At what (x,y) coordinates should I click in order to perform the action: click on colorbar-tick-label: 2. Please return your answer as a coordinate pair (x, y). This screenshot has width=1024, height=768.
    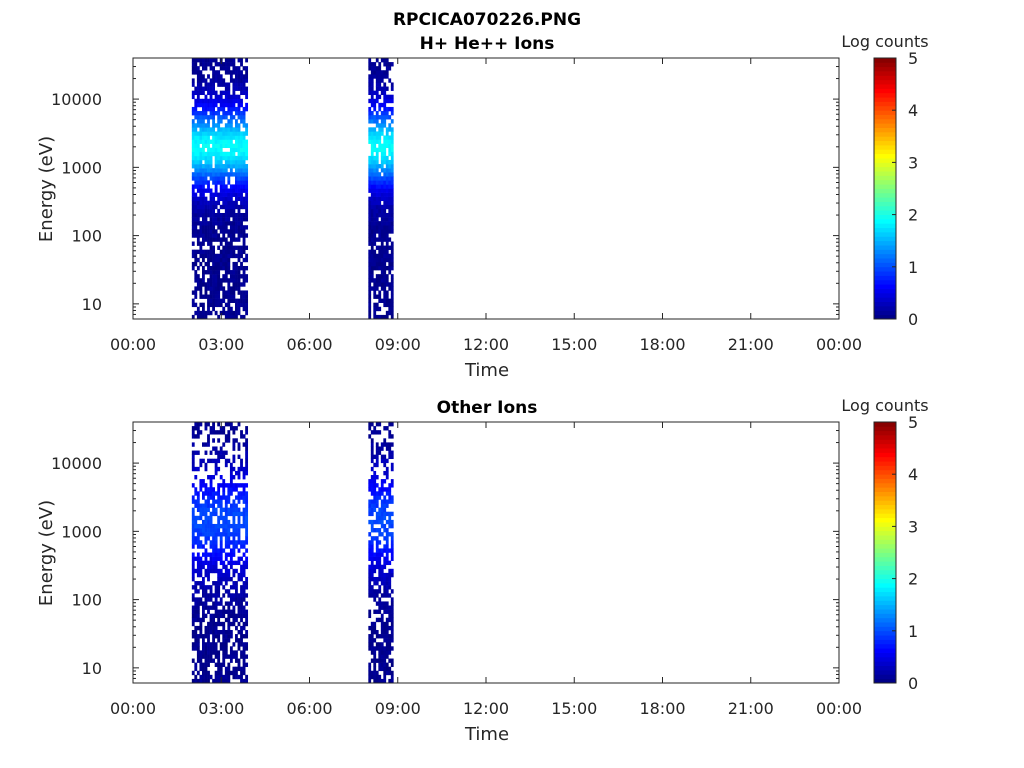
    Looking at the image, I should click on (913, 215).